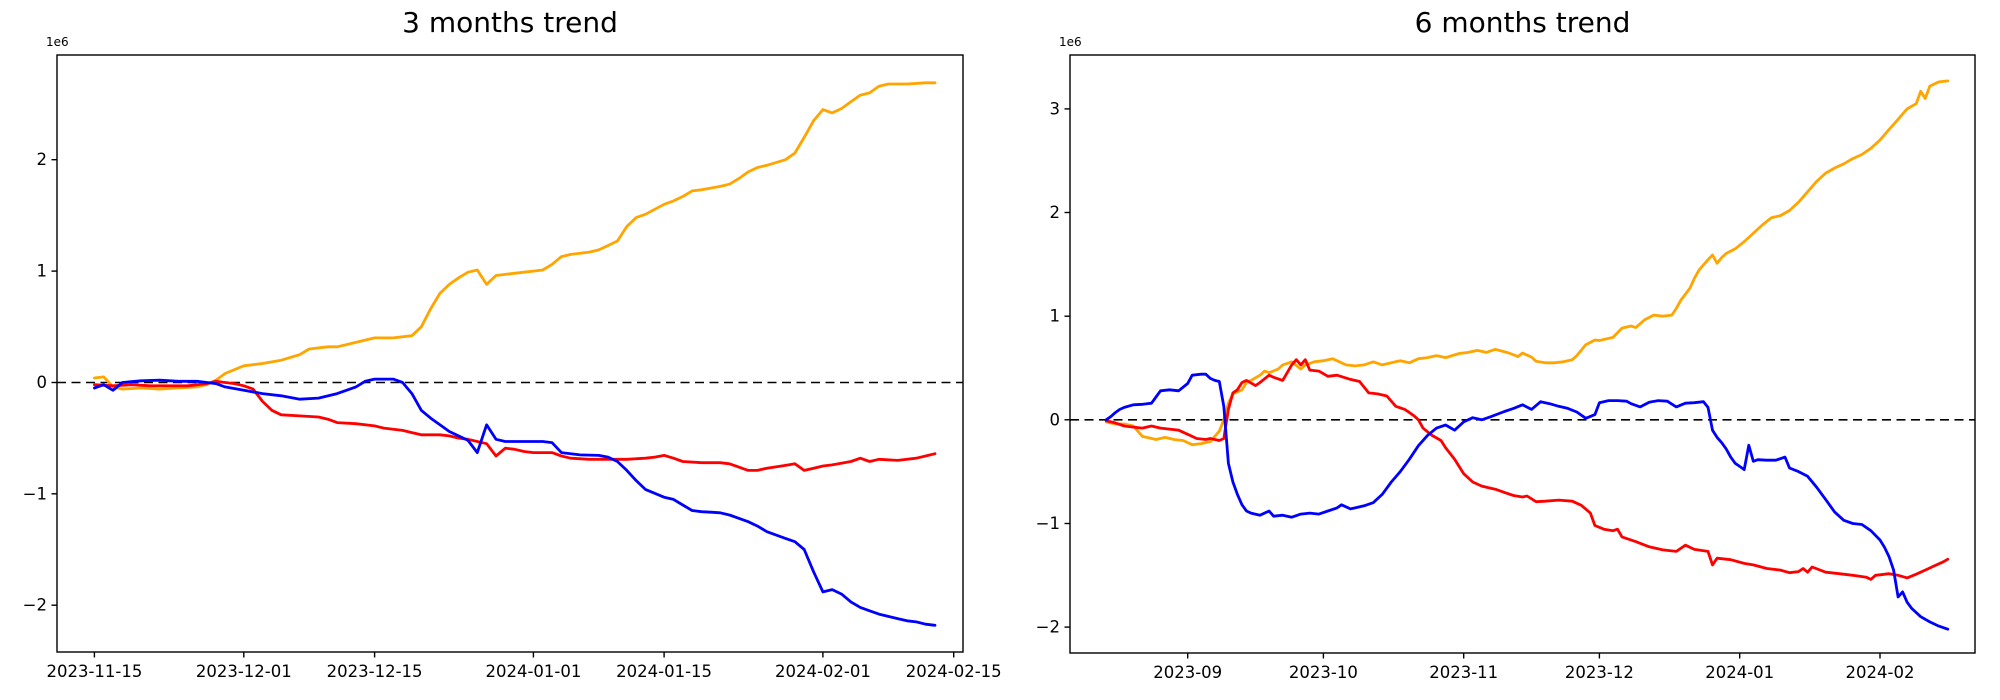  I want to click on svg-text: 2023-12, so click(1599, 672).